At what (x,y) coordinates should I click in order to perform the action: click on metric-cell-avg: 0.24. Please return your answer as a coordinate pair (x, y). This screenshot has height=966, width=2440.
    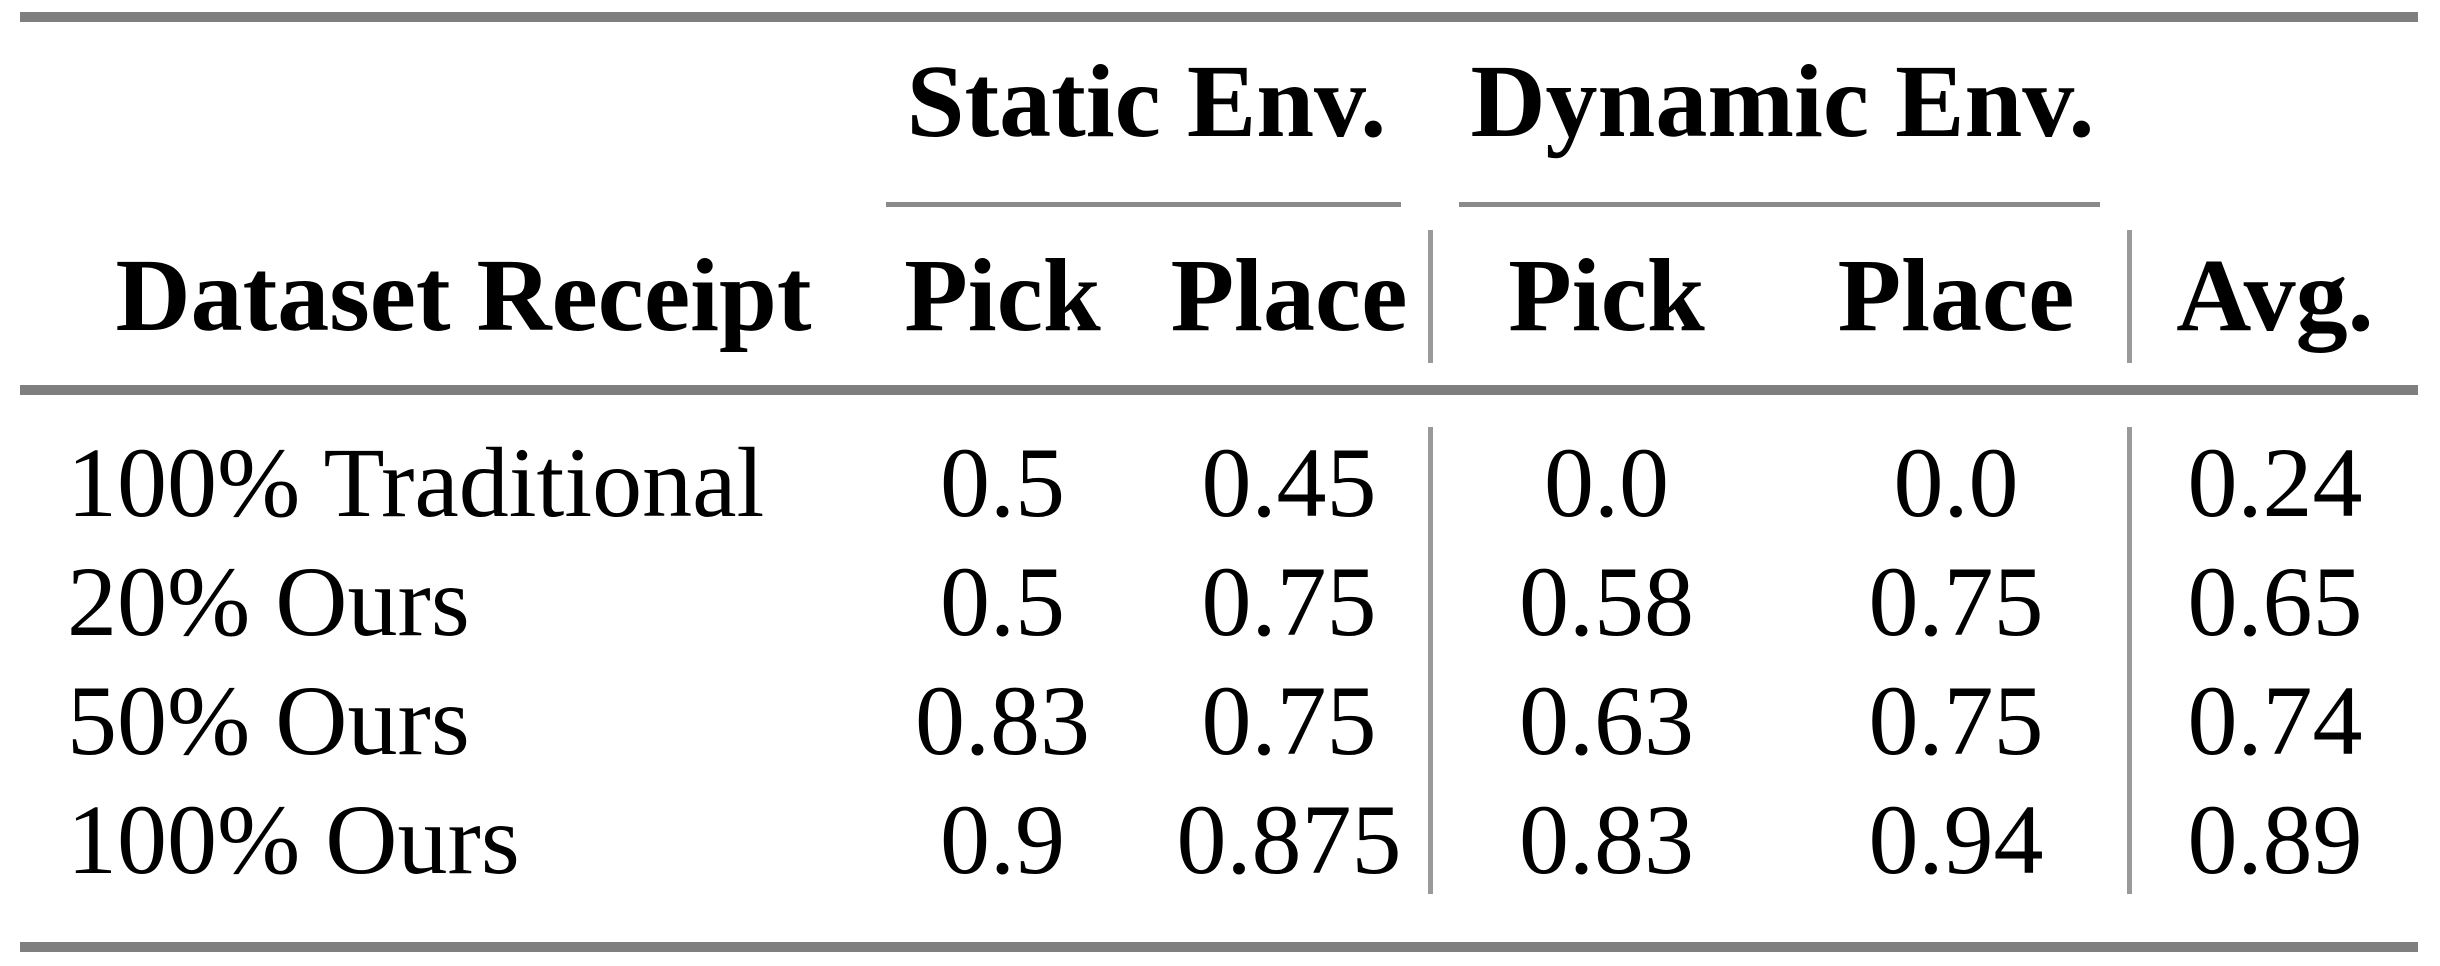
    Looking at the image, I should click on (2275, 482).